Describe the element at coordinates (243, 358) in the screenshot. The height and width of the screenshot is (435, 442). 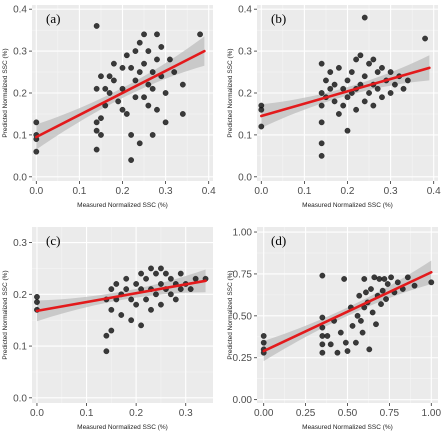
I see `y-tick-label: 0.25` at that location.